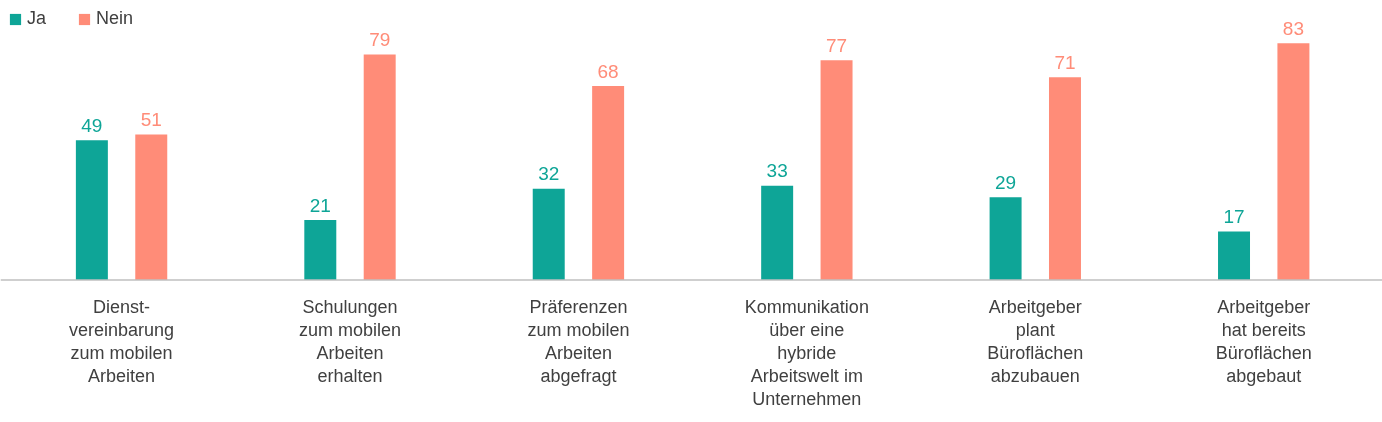  Describe the element at coordinates (549, 174) in the screenshot. I see `data-label: 32` at that location.